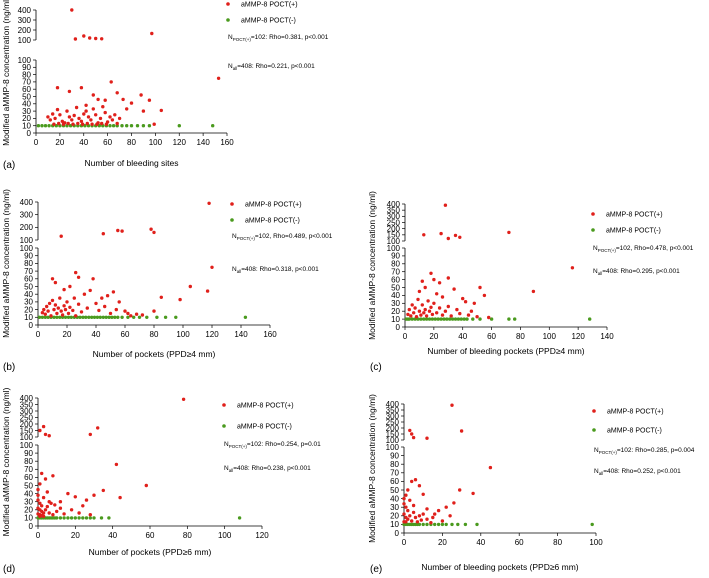  Describe the element at coordinates (28, 317) in the screenshot. I see `y-tick-label: 10` at that location.